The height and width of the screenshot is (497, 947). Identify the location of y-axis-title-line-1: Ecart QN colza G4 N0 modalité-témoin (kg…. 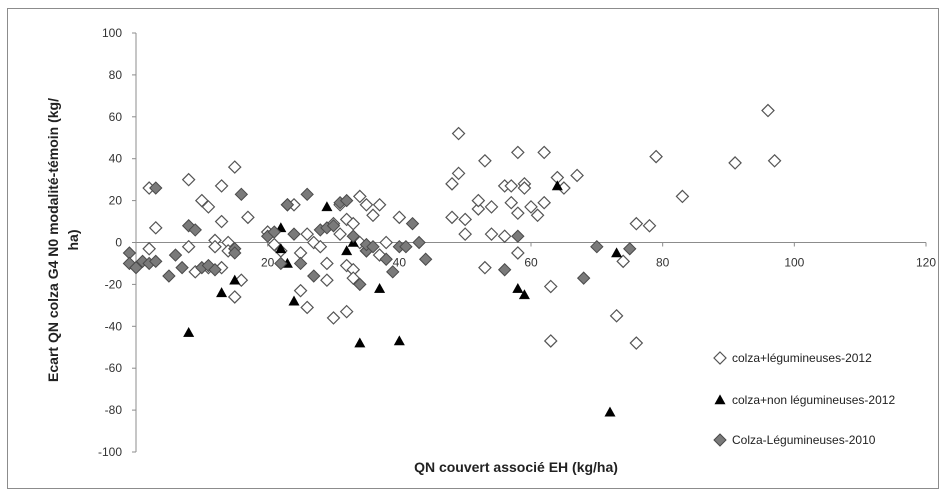
(53, 240).